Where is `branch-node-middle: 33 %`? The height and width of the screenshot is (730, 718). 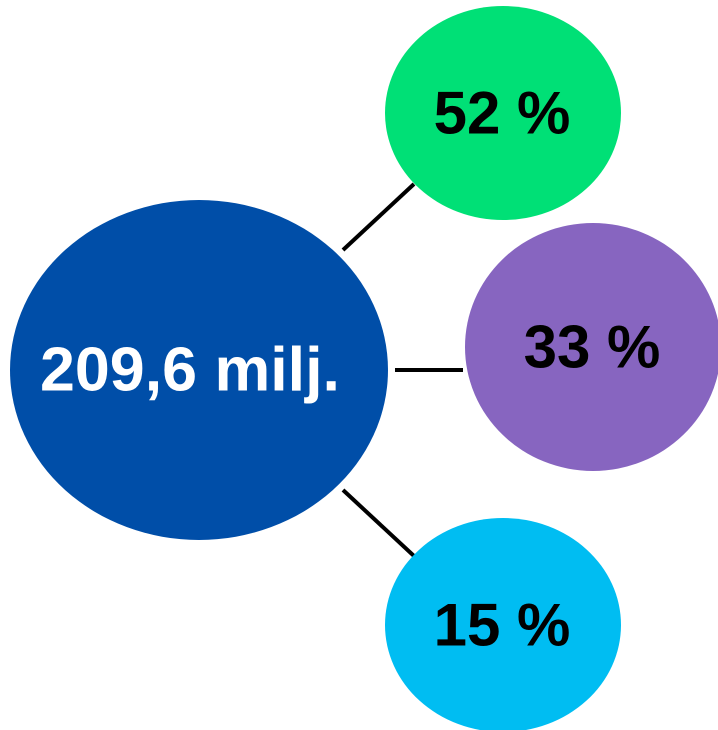 branch-node-middle: 33 % is located at coordinates (591, 347).